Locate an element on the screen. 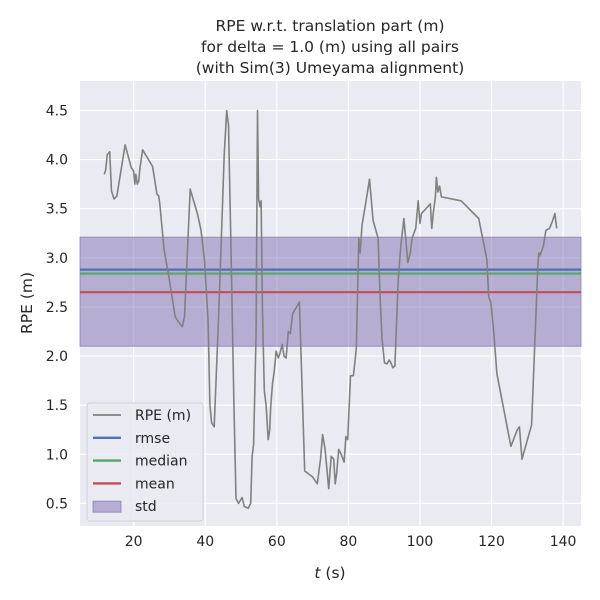 This screenshot has width=600, height=600. chart-title-line-3: (with Sim(3) Umeyama alignment) is located at coordinates (330, 68).